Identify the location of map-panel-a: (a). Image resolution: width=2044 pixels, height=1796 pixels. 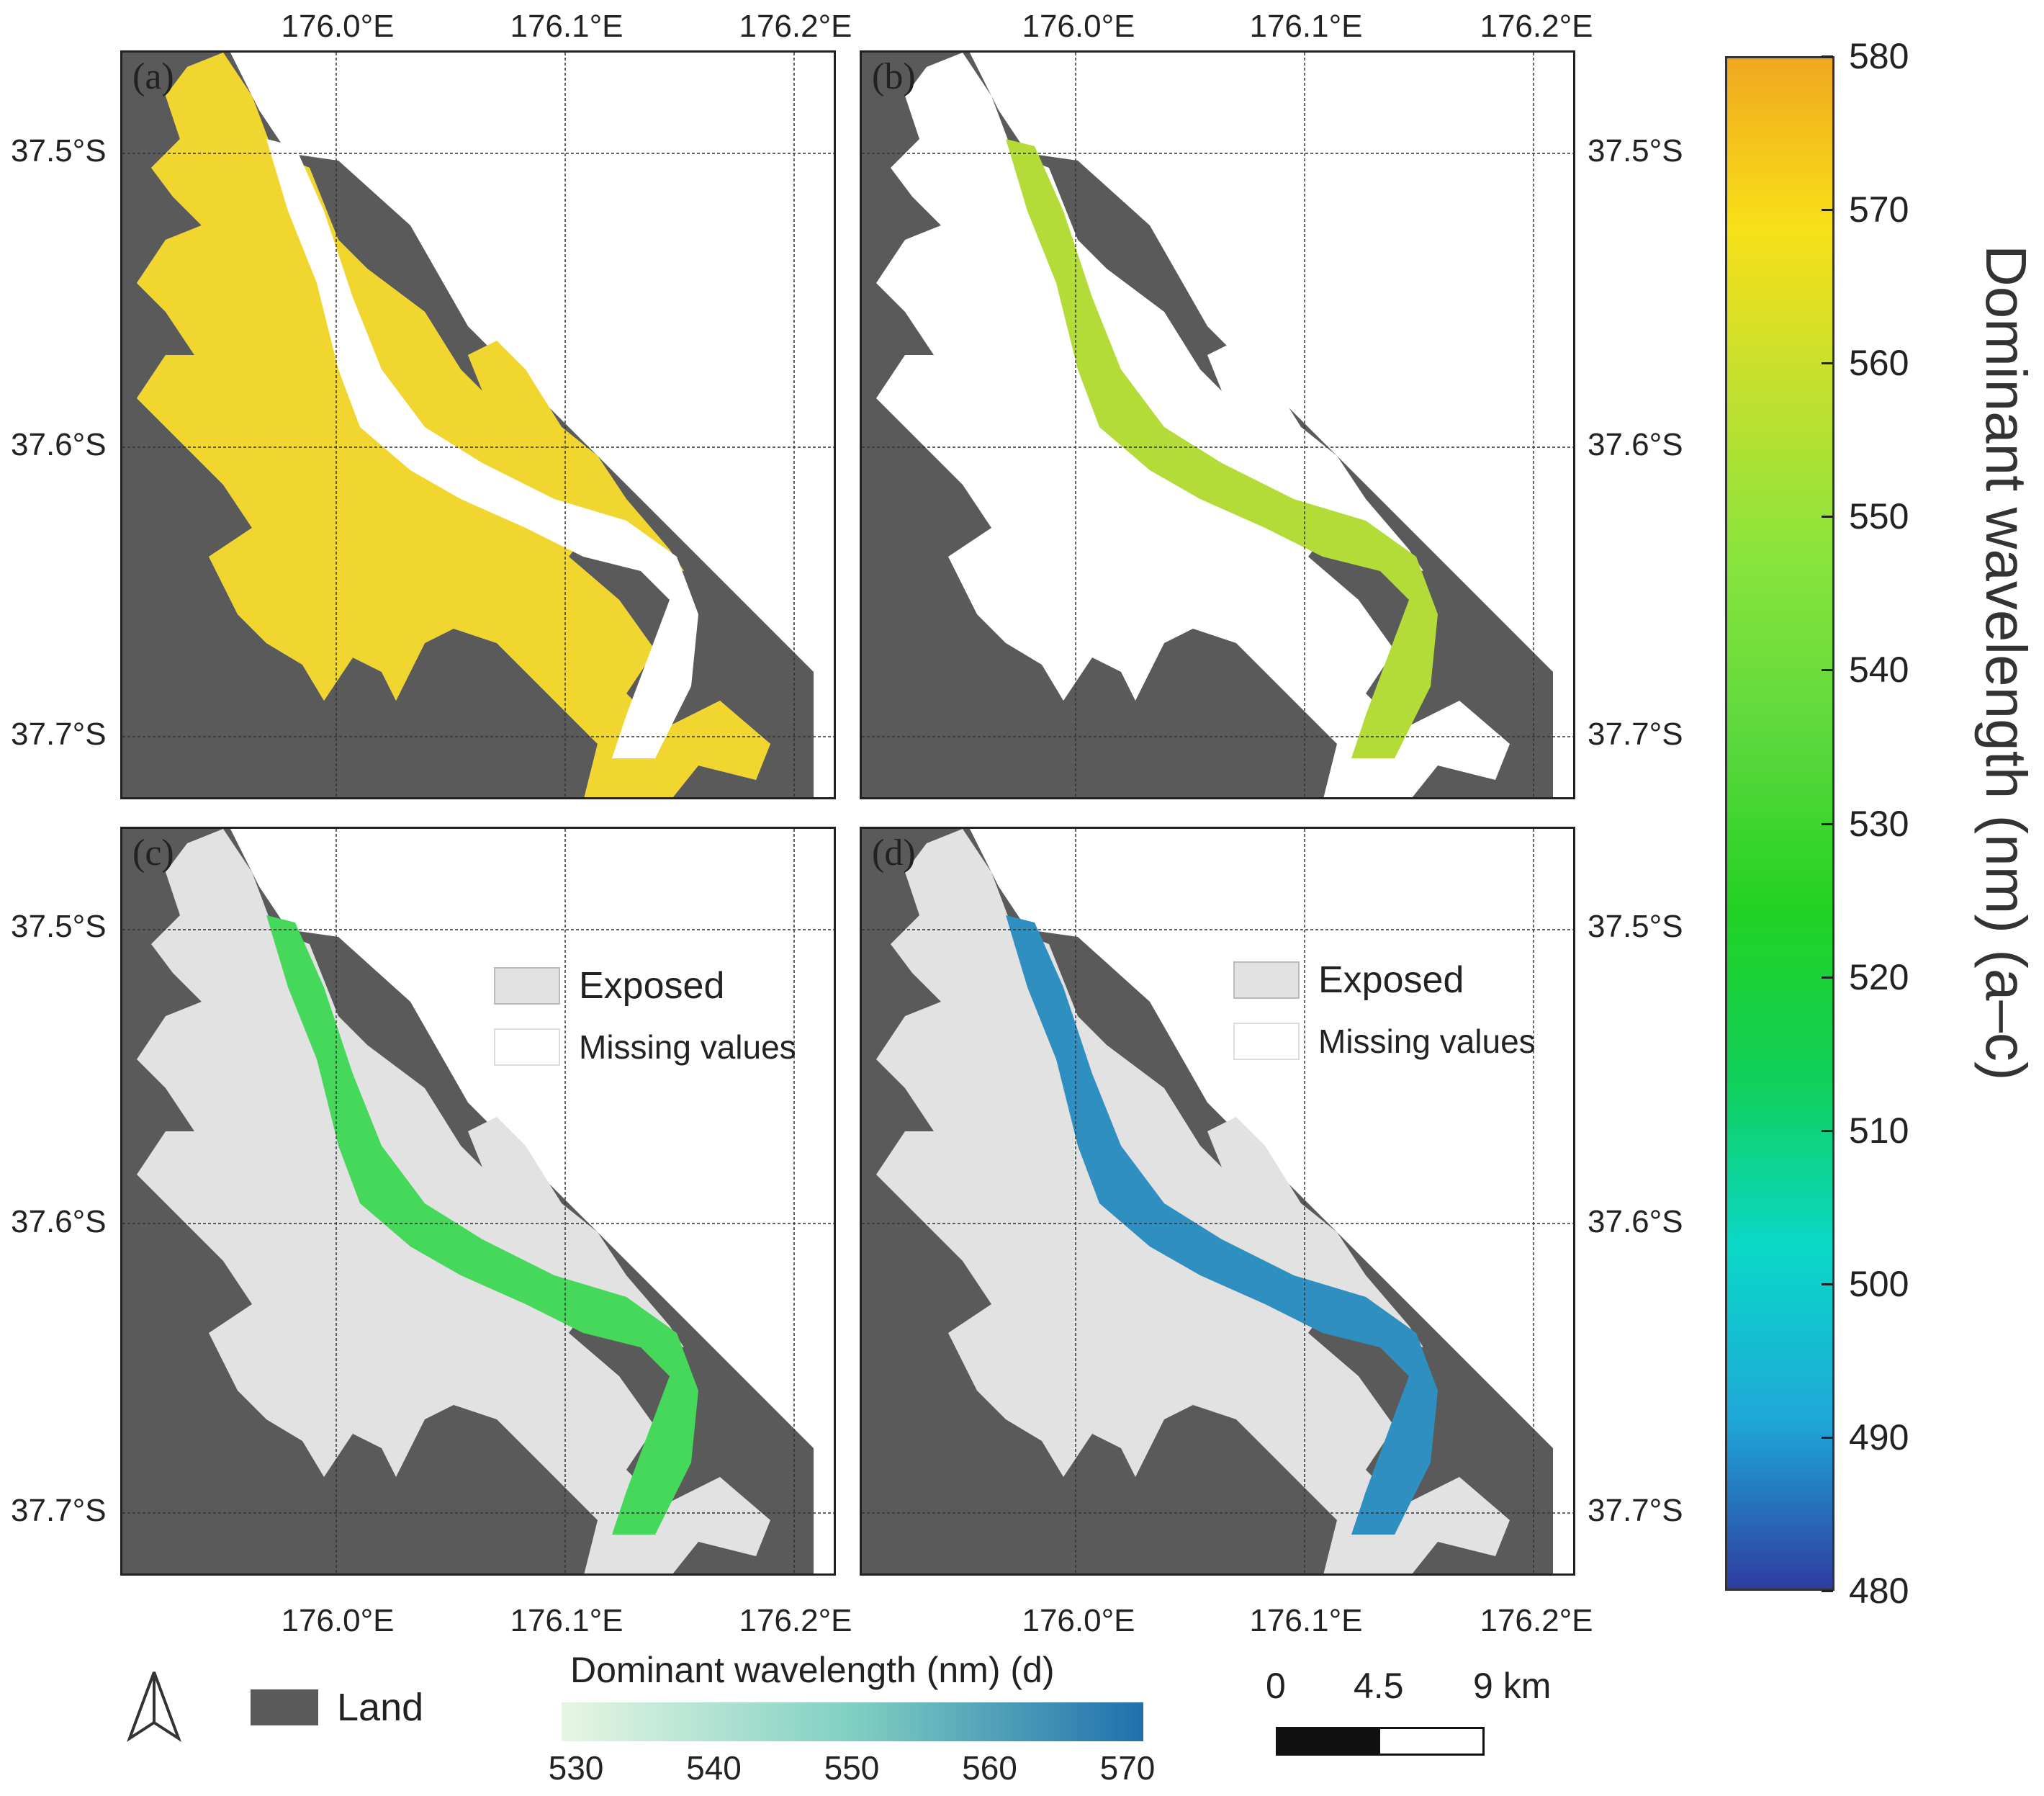
(478, 424).